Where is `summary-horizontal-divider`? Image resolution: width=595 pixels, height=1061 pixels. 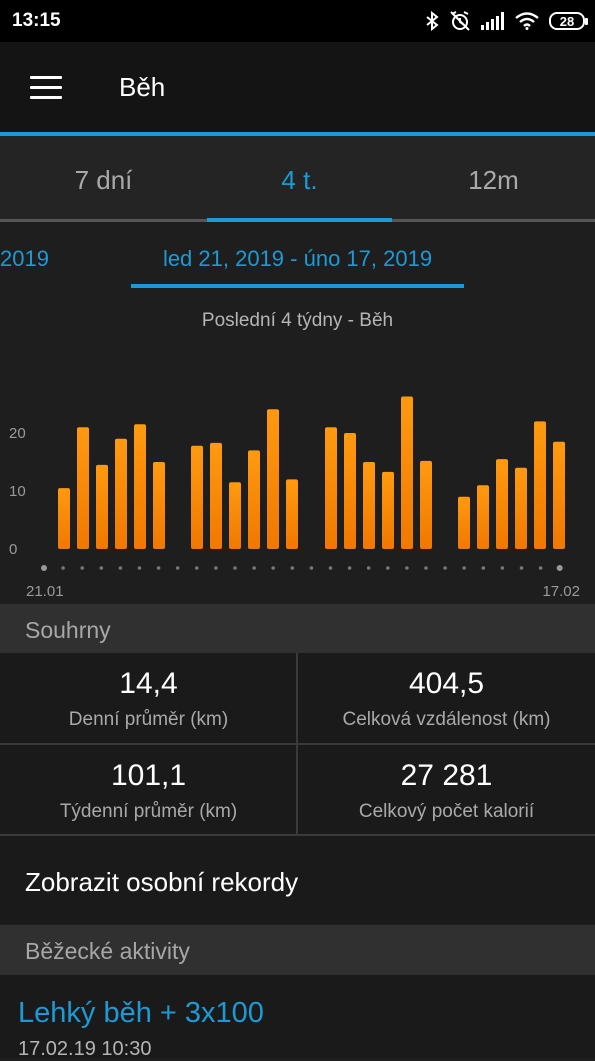
summary-horizontal-divider is located at coordinates (297, 744).